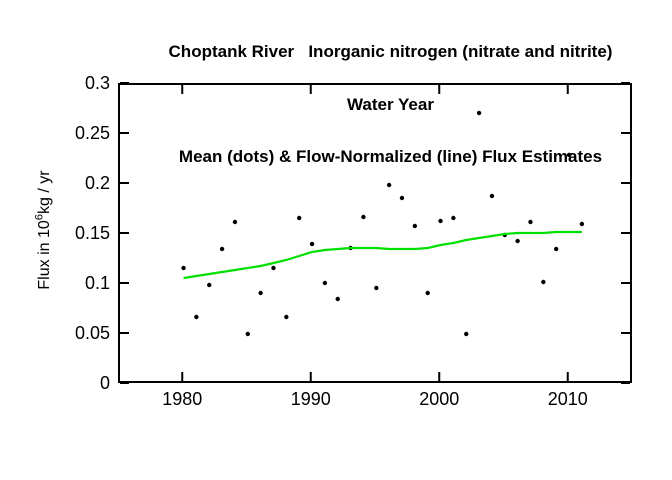 This screenshot has width=672, height=480. What do you see at coordinates (310, 399) in the screenshot?
I see `x-tick-label: 1990` at bounding box center [310, 399].